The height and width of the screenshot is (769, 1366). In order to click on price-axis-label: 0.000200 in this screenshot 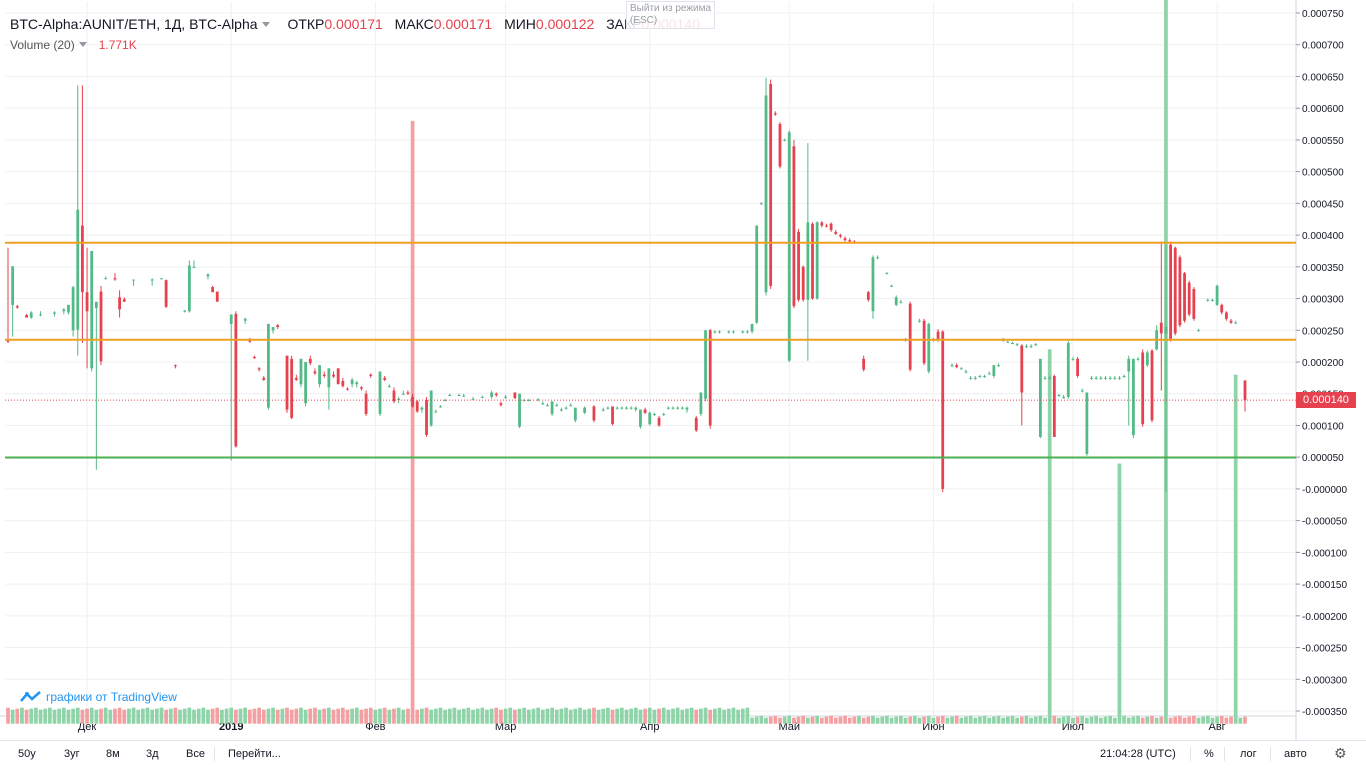, I will do `click(1323, 363)`.